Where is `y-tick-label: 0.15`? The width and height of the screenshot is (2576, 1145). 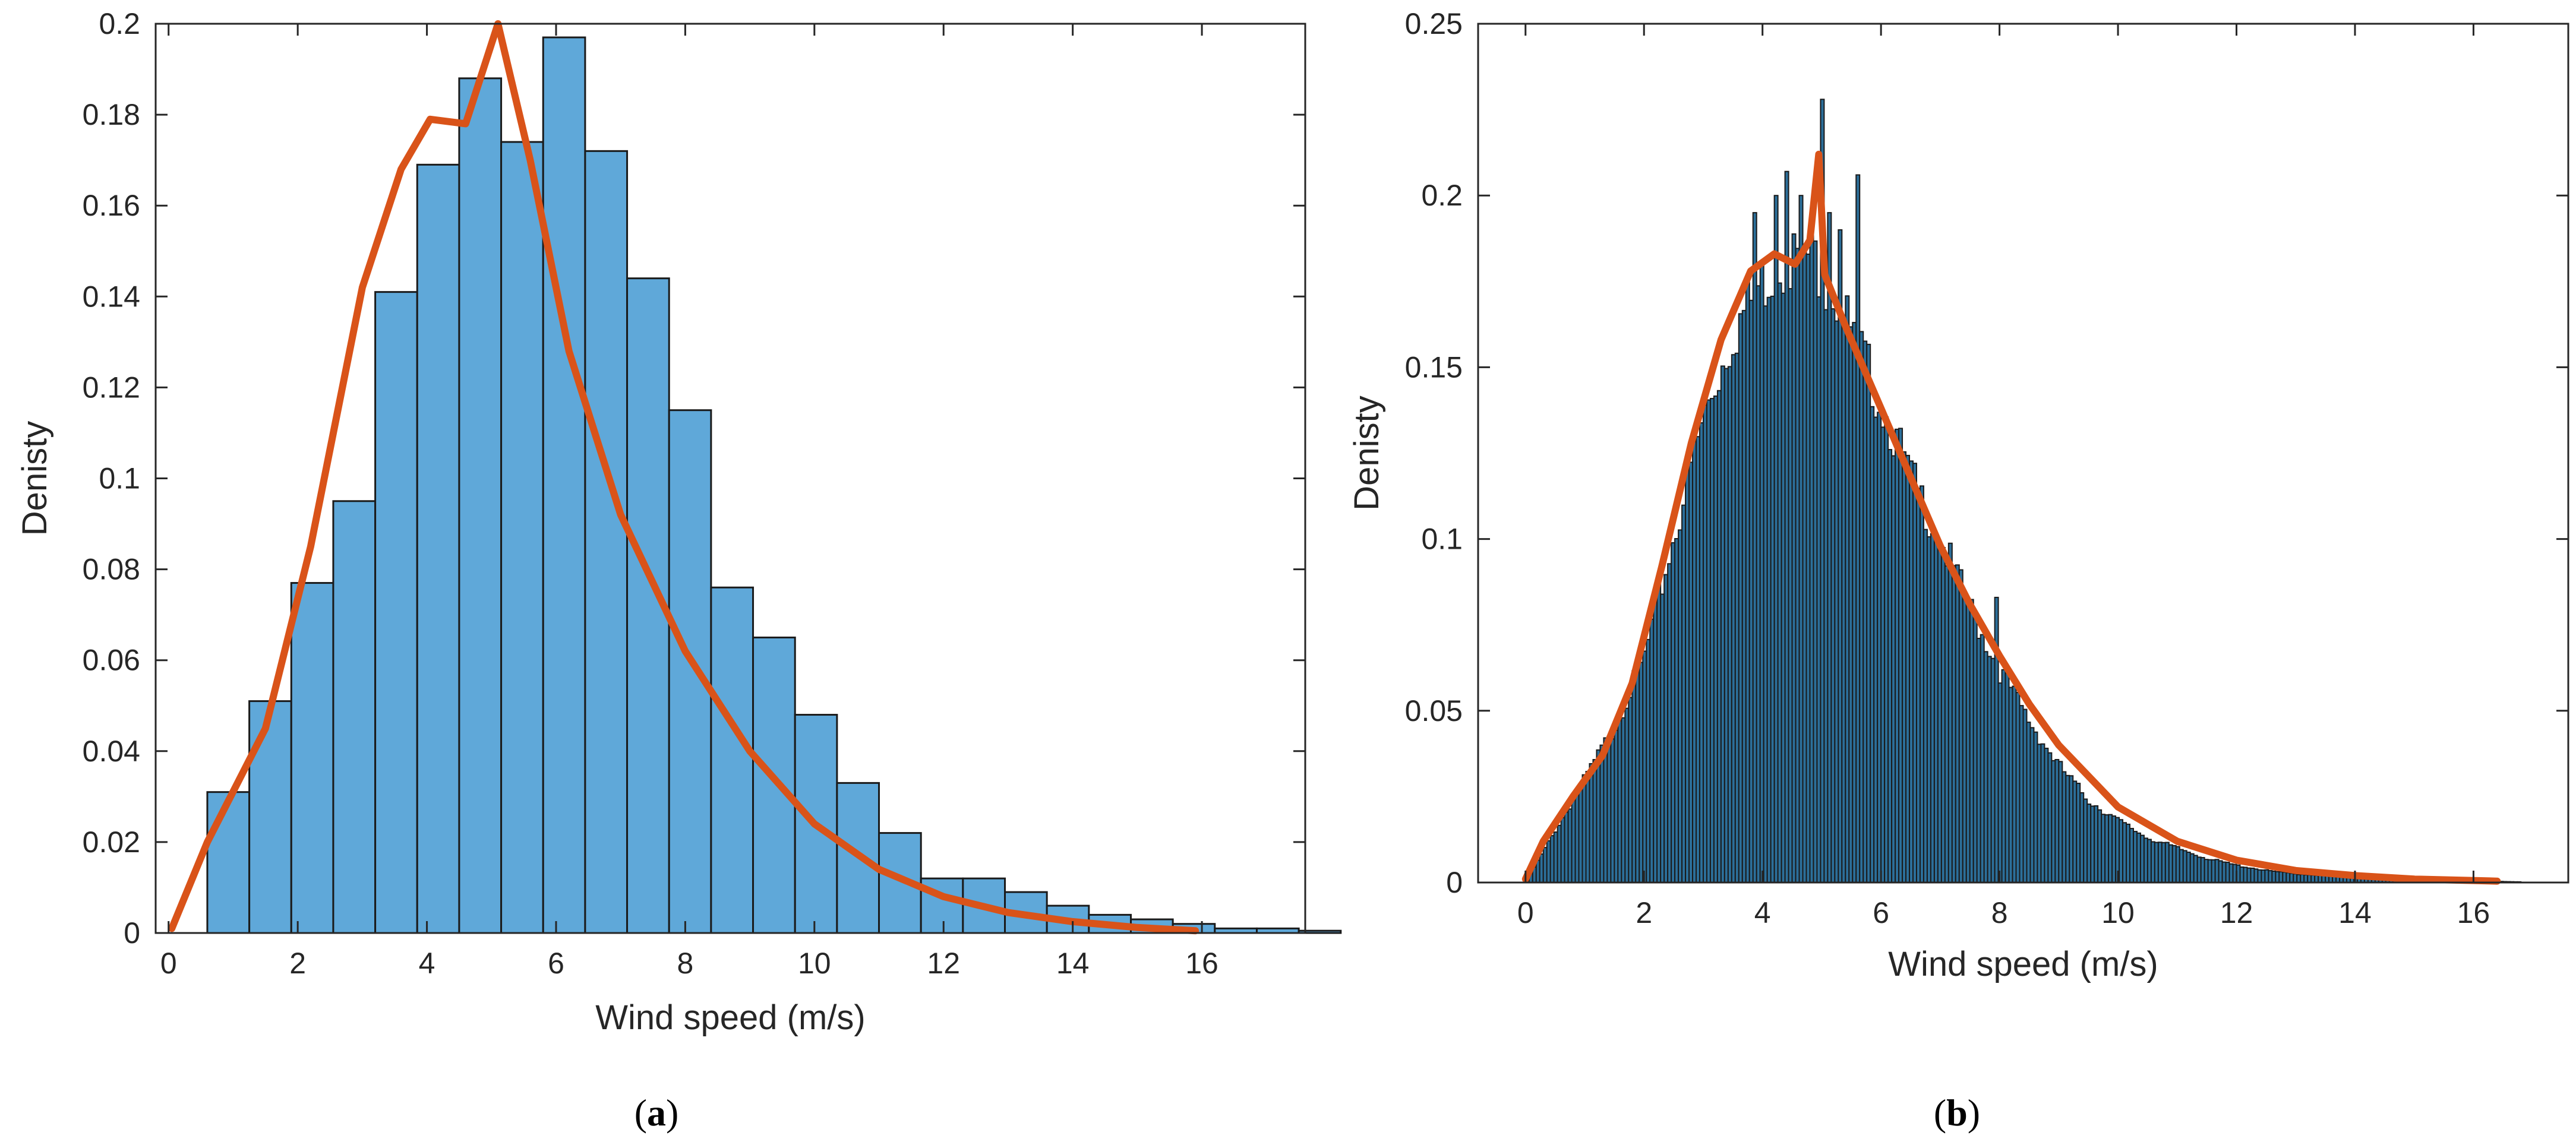
y-tick-label: 0.15 is located at coordinates (1434, 367).